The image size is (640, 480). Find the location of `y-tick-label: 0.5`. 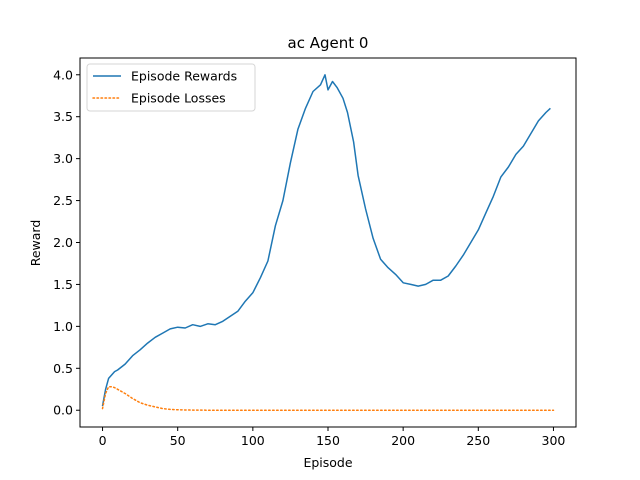

y-tick-label: 0.5 is located at coordinates (63, 368).